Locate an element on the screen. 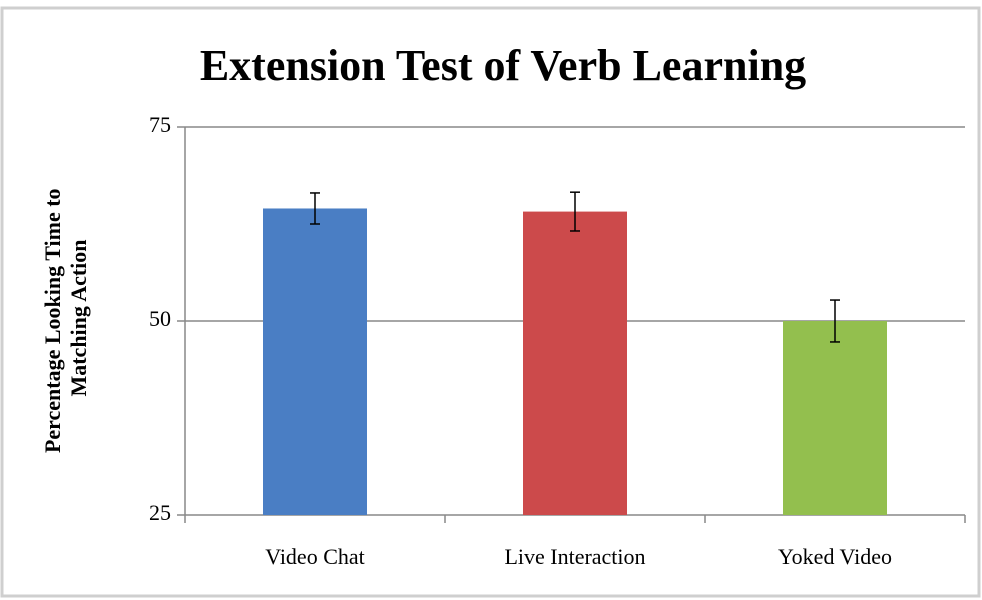  x-tick-label: Yoked Video is located at coordinates (835, 556).